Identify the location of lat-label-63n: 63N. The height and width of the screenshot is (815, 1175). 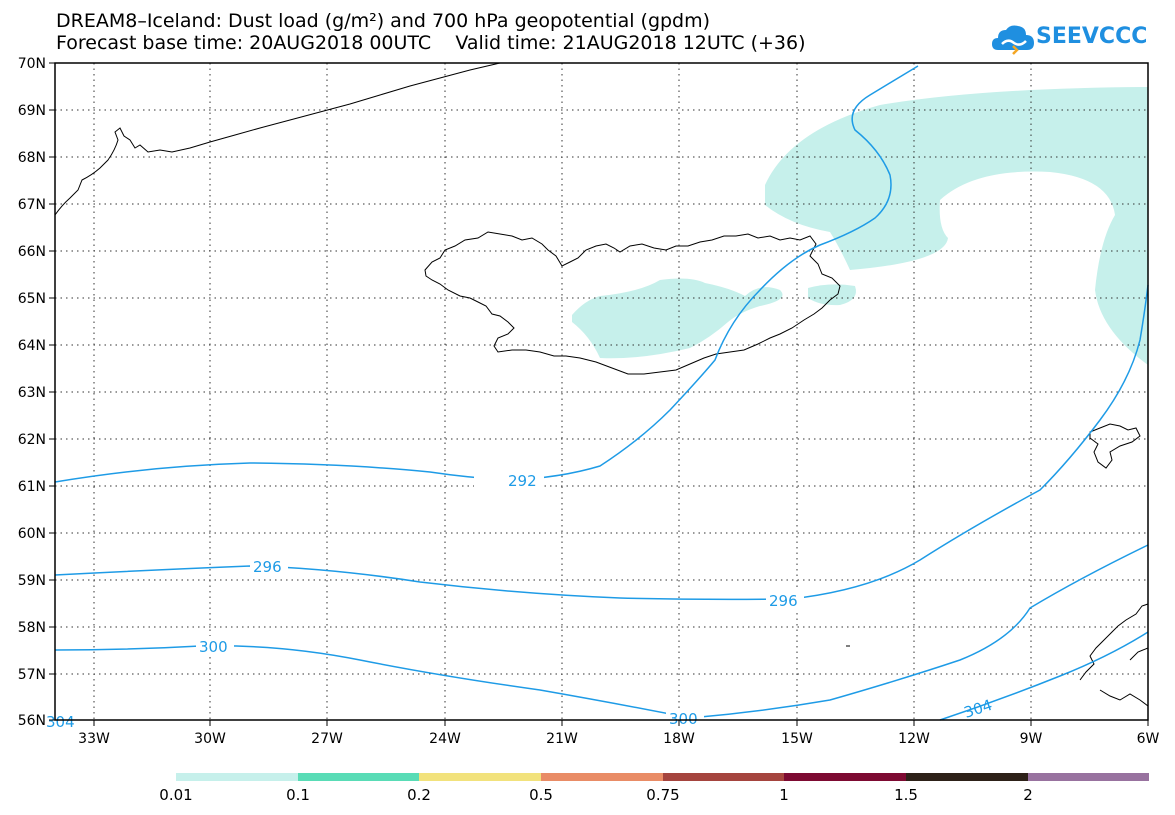
(32, 393).